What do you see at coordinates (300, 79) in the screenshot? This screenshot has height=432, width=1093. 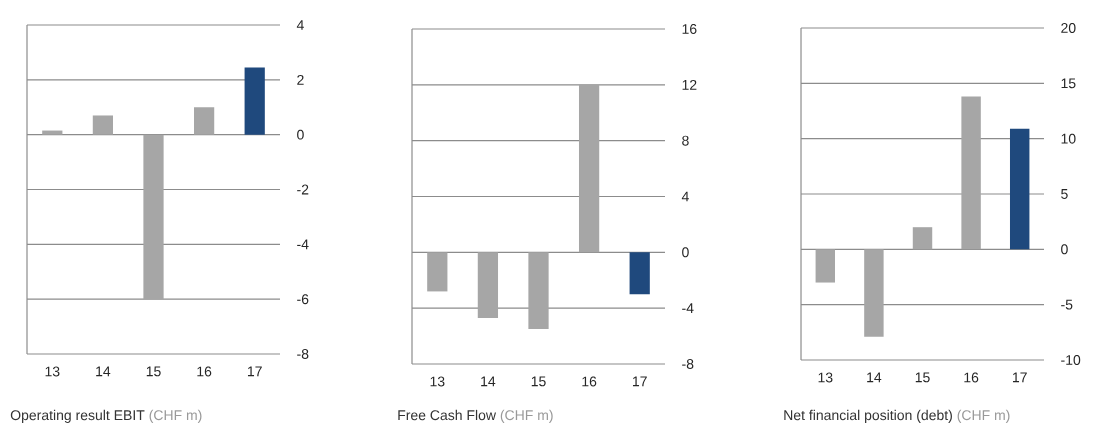 I see `y-tick-label: 2` at bounding box center [300, 79].